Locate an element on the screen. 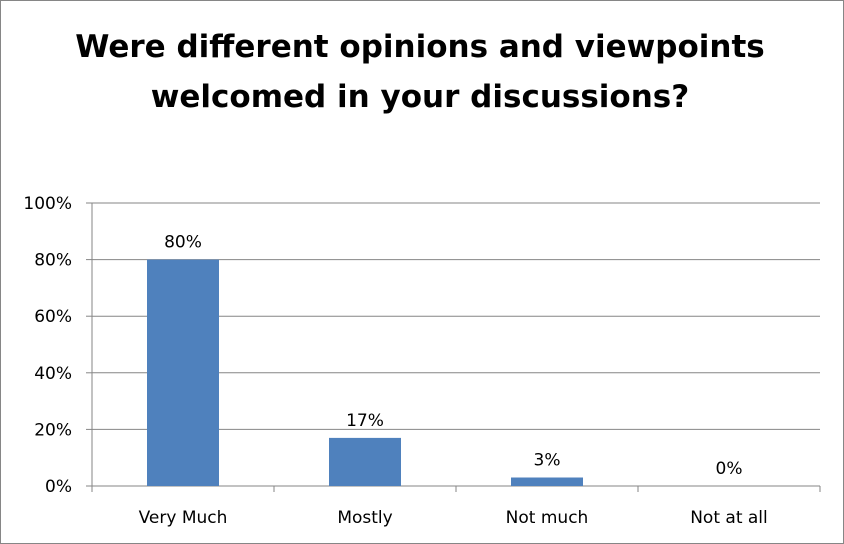 The width and height of the screenshot is (844, 544). y-tick-label: 40% is located at coordinates (53, 374).